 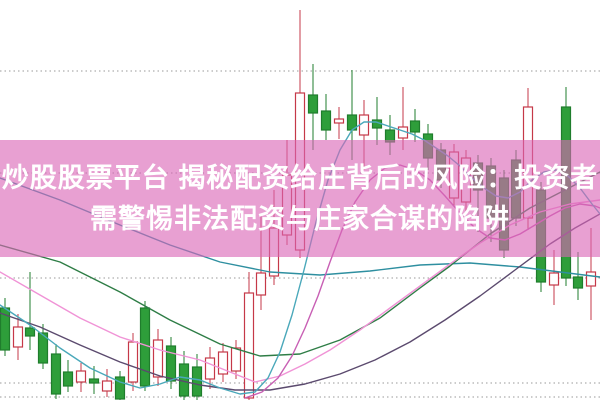 What do you see at coordinates (300, 177) in the screenshot?
I see `headline-line-1: 炒股股票平台 揭秘配资给庄背后的风险：投资者` at bounding box center [300, 177].